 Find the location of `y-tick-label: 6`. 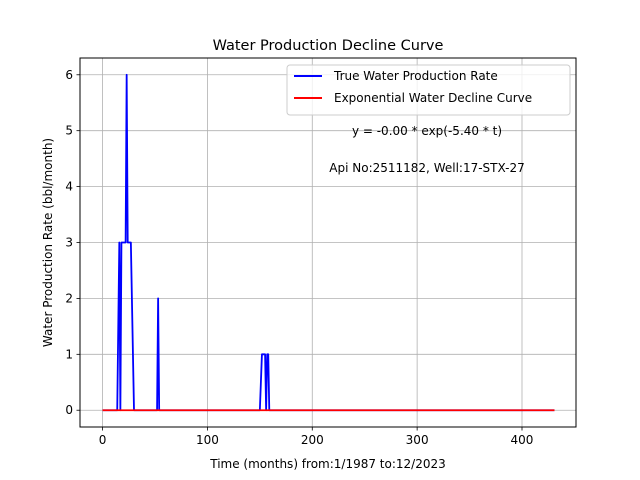

y-tick-label: 6 is located at coordinates (69, 75).